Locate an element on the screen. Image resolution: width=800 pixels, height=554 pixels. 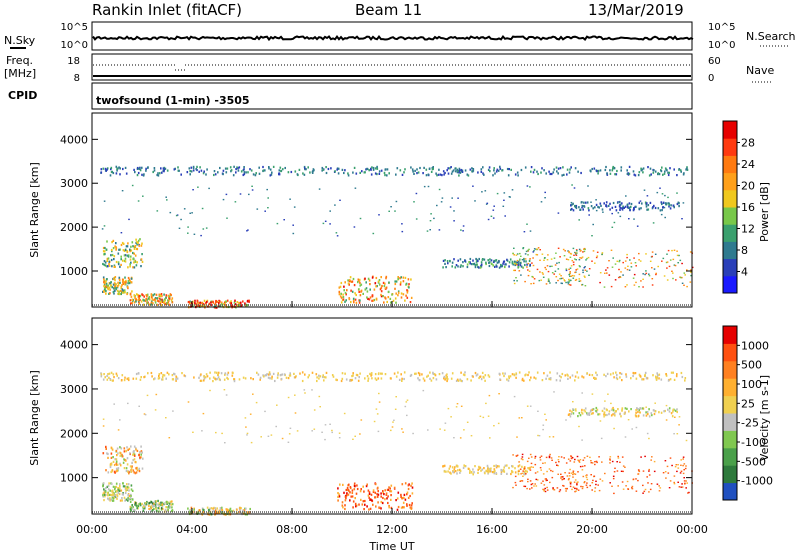
y-tick-label: 1000 is located at coordinates (74, 271).